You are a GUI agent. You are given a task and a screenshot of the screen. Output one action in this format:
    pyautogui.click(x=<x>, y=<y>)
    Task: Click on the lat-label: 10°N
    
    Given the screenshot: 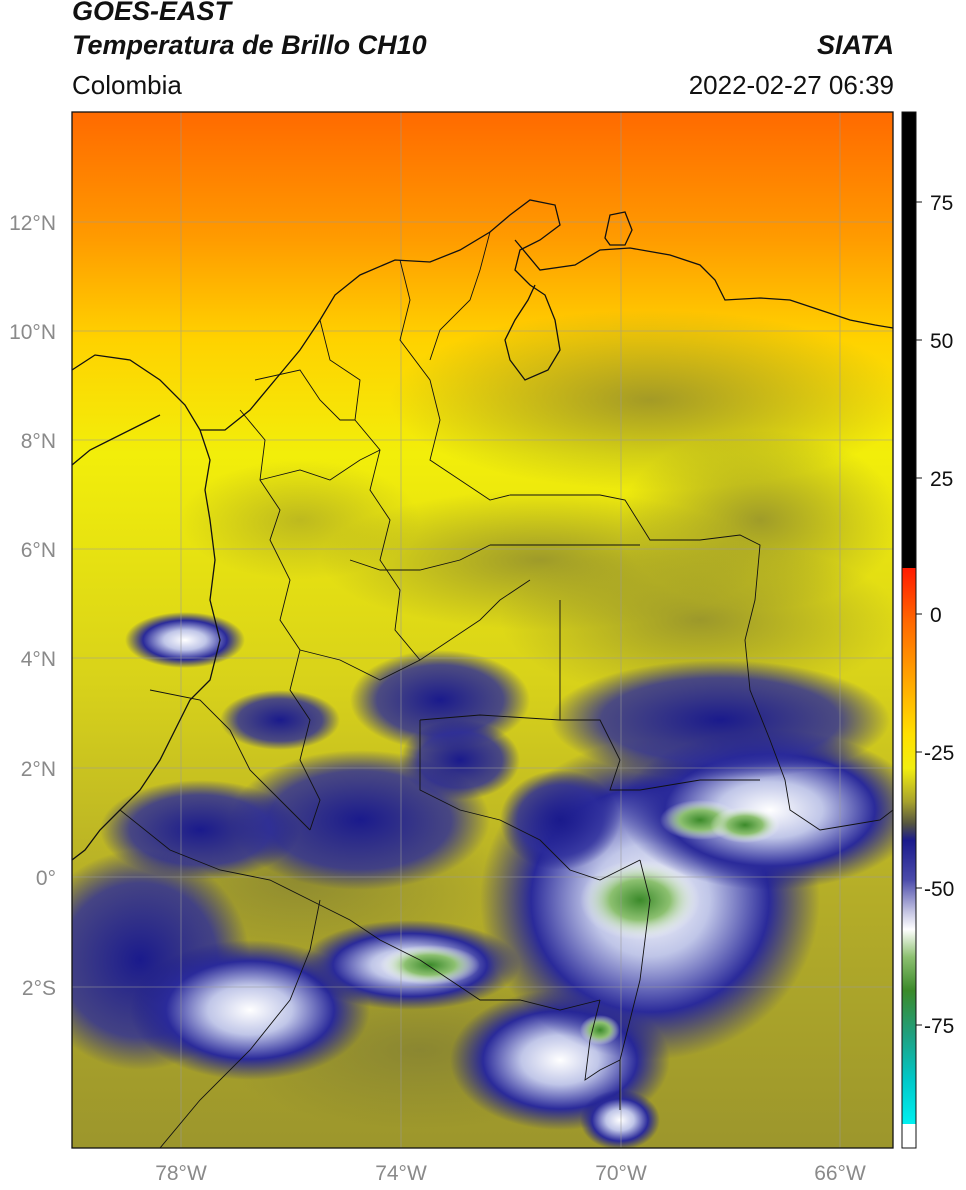 What is the action you would take?
    pyautogui.click(x=32, y=332)
    